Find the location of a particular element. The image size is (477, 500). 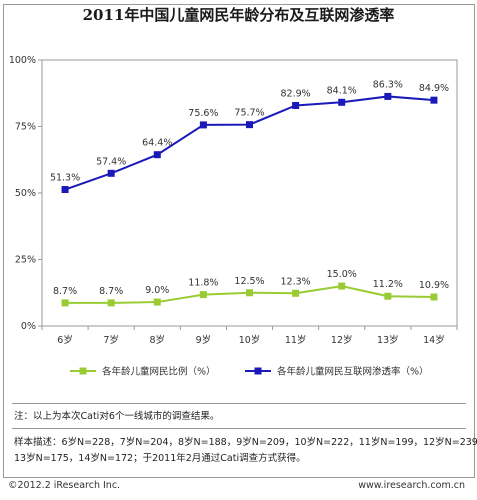

chart-note: 注：以上为本次Cati对6个一线城市的调查结果。 is located at coordinates (117, 416).